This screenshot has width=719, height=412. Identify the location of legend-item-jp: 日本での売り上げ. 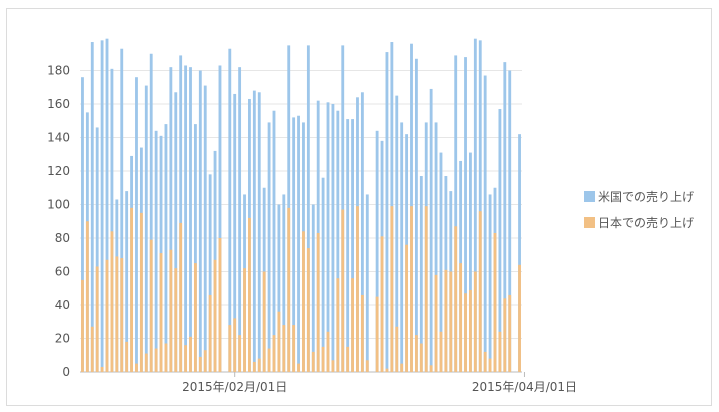
(639, 222).